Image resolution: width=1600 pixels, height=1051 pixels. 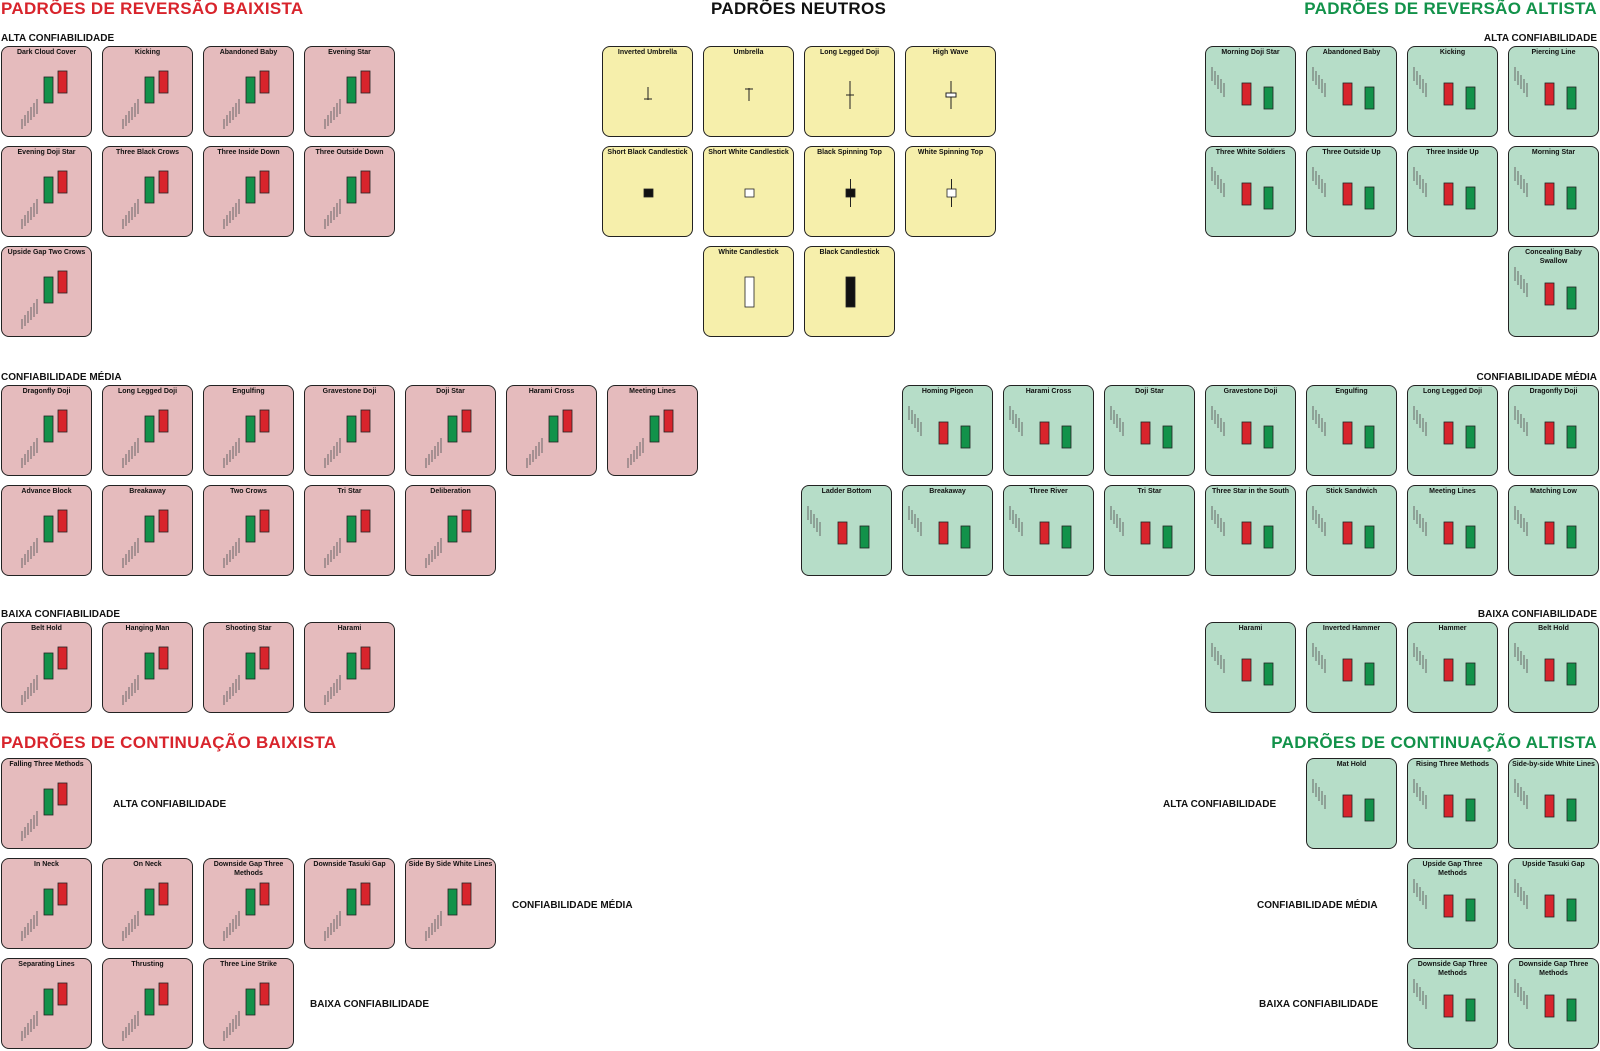 What do you see at coordinates (950, 152) in the screenshot?
I see `pattern-name: White Spinning Top` at bounding box center [950, 152].